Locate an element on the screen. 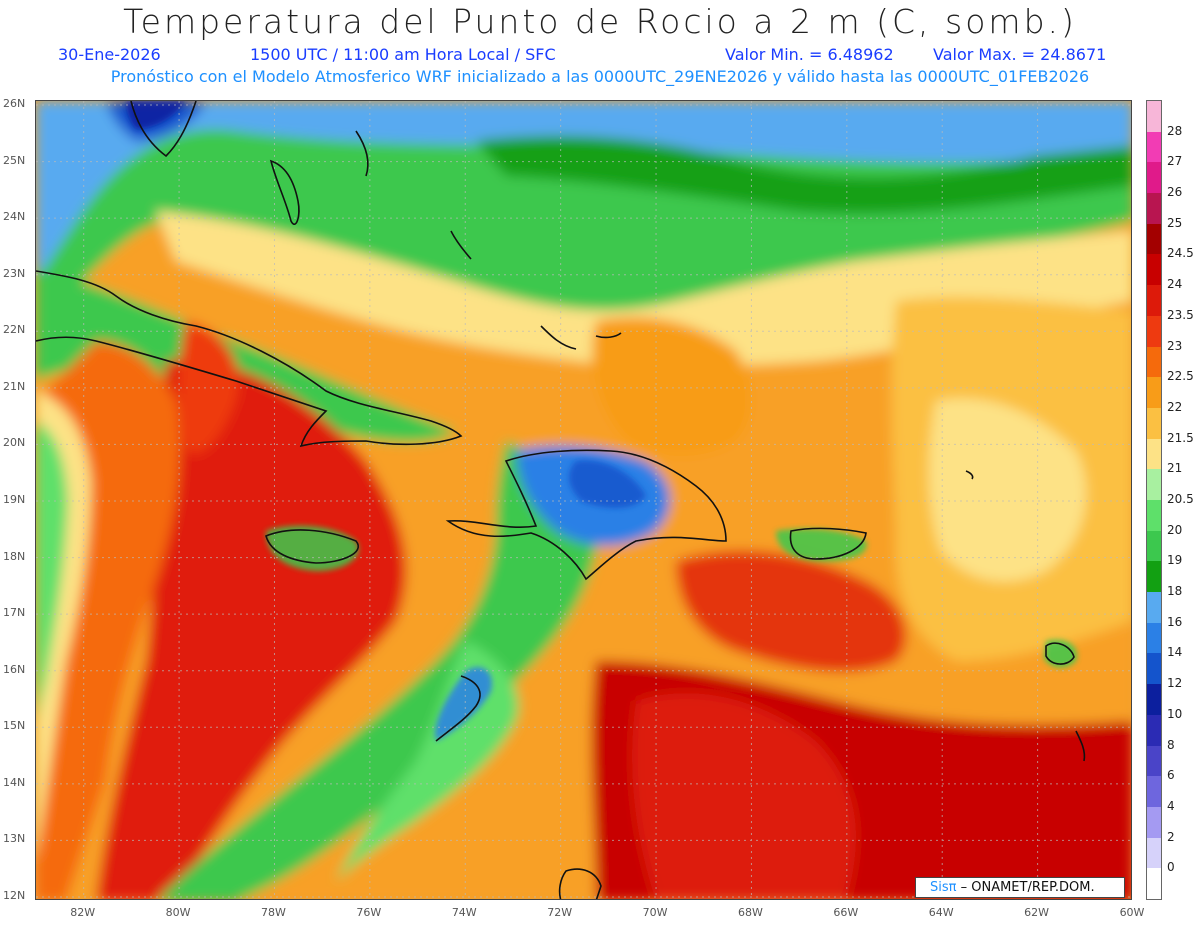  lon-label: 82W is located at coordinates (83, 912).